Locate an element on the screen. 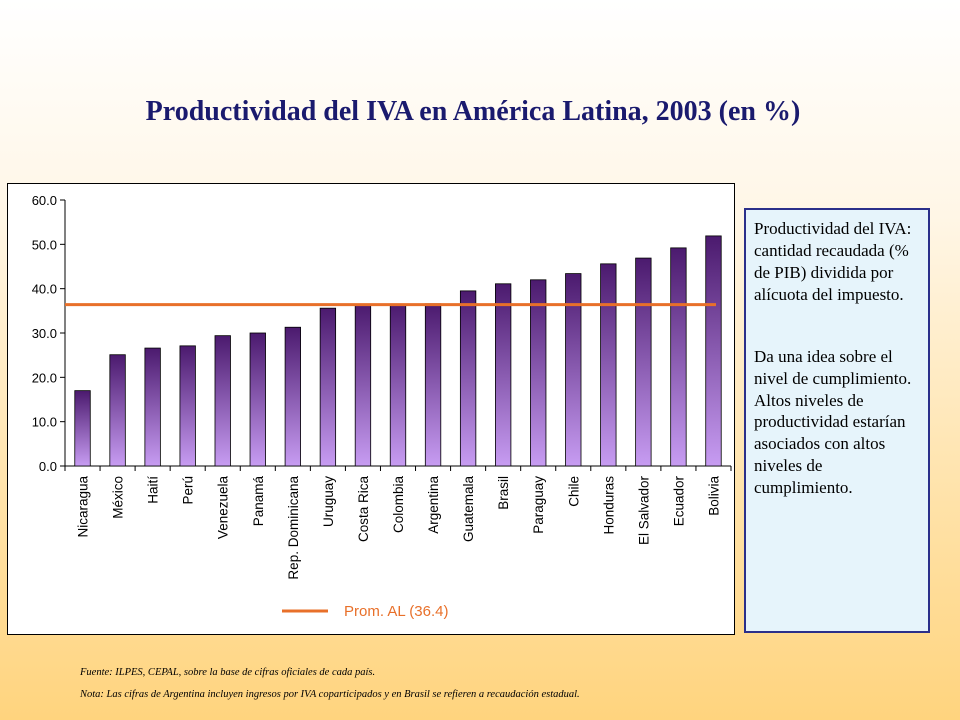 This screenshot has height=720, width=960. x-tick-label: Nicaragua is located at coordinates (83, 507).